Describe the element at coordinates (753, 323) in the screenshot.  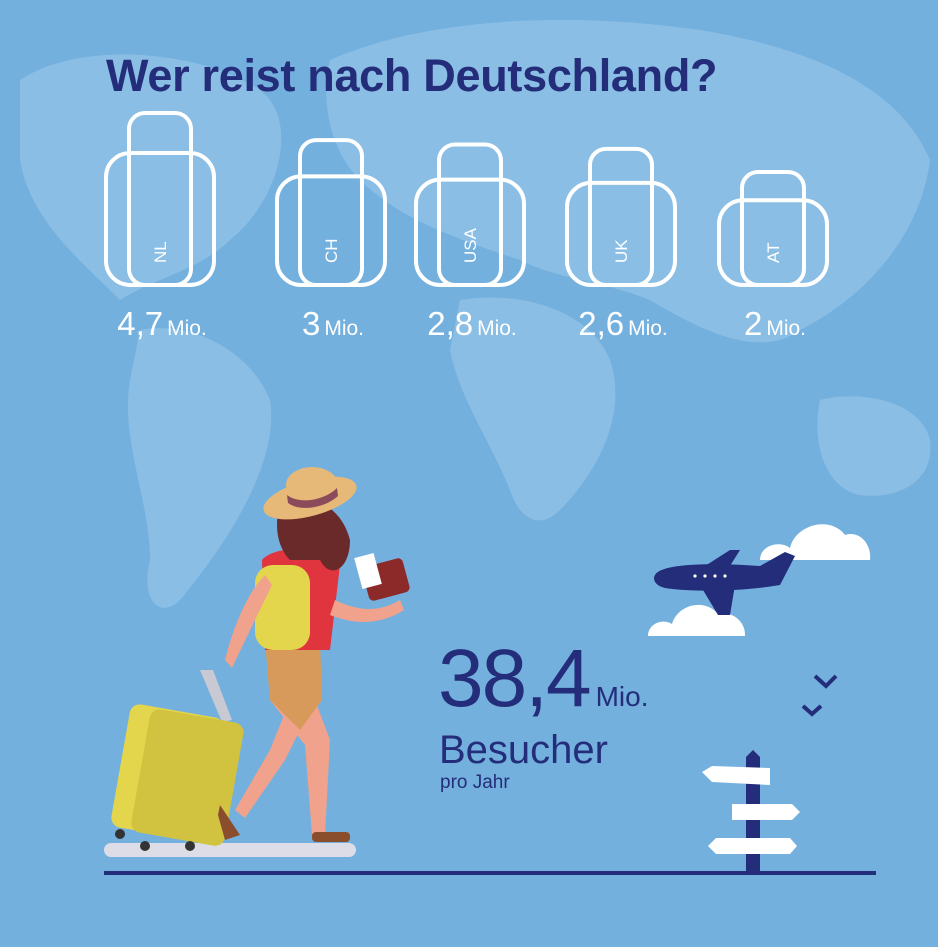
I see `value-number: 2` at that location.